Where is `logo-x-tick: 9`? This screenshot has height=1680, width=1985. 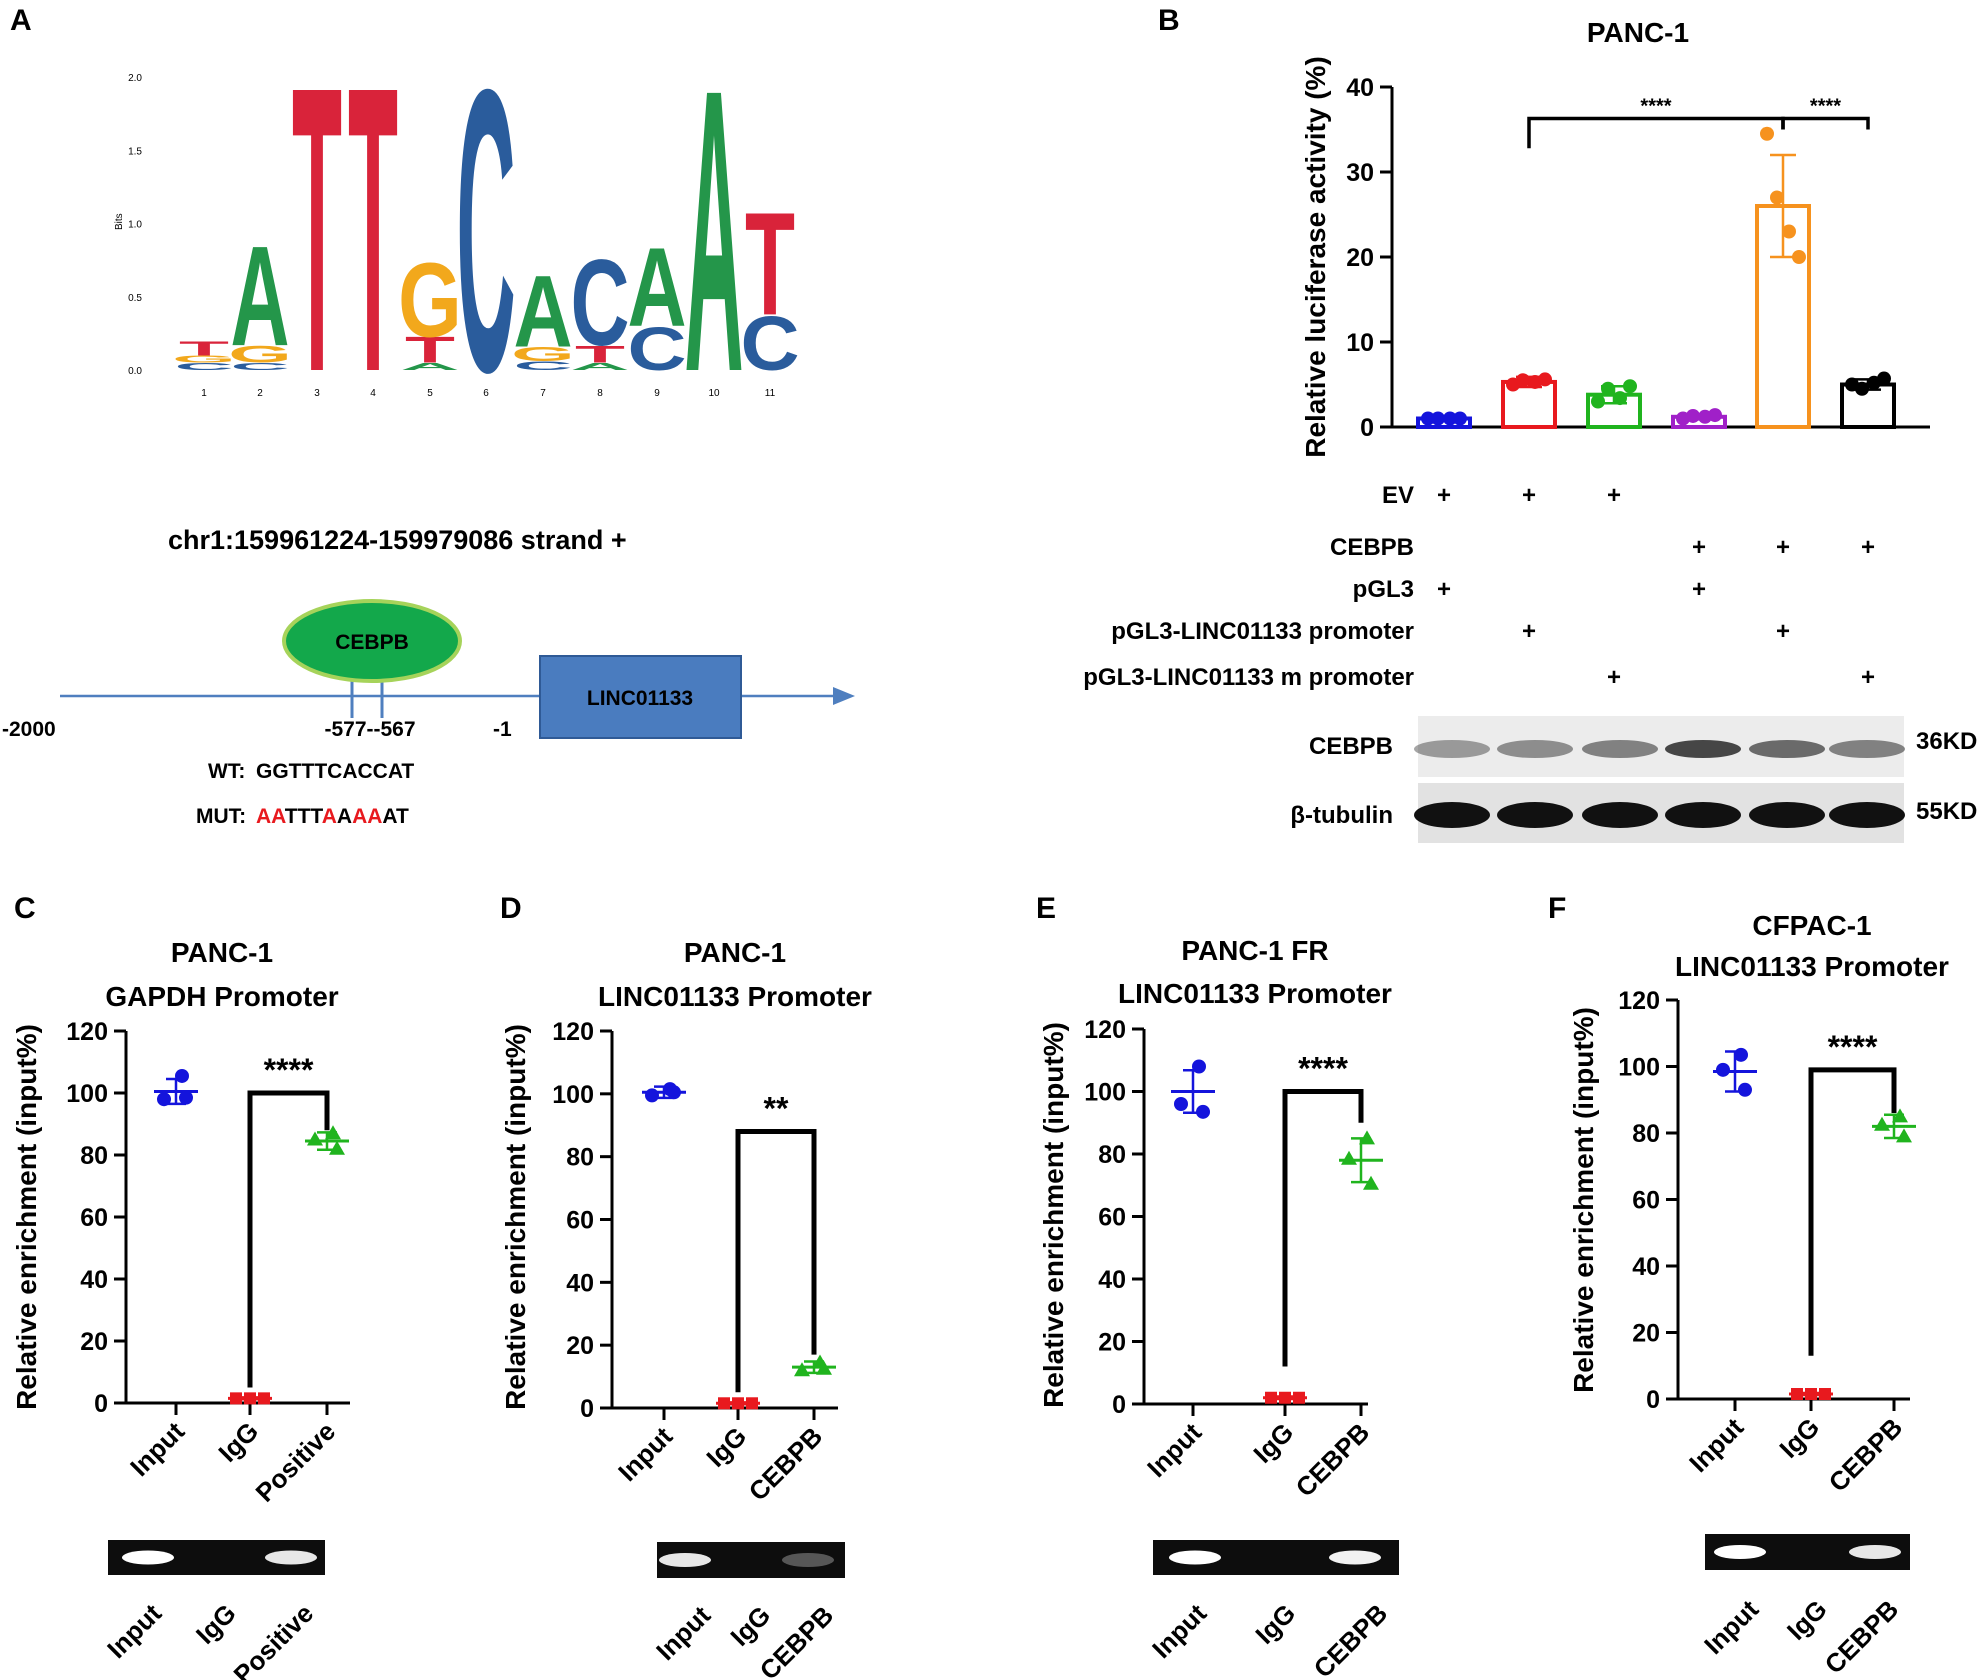 logo-x-tick: 9 is located at coordinates (657, 393).